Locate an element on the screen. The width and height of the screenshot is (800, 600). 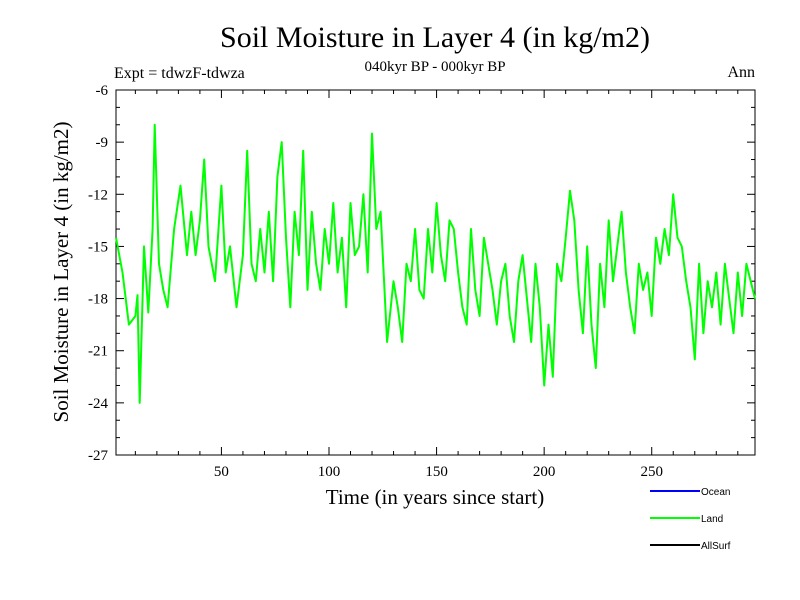
legend-label-ocean: Ocean is located at coordinates (715, 492).